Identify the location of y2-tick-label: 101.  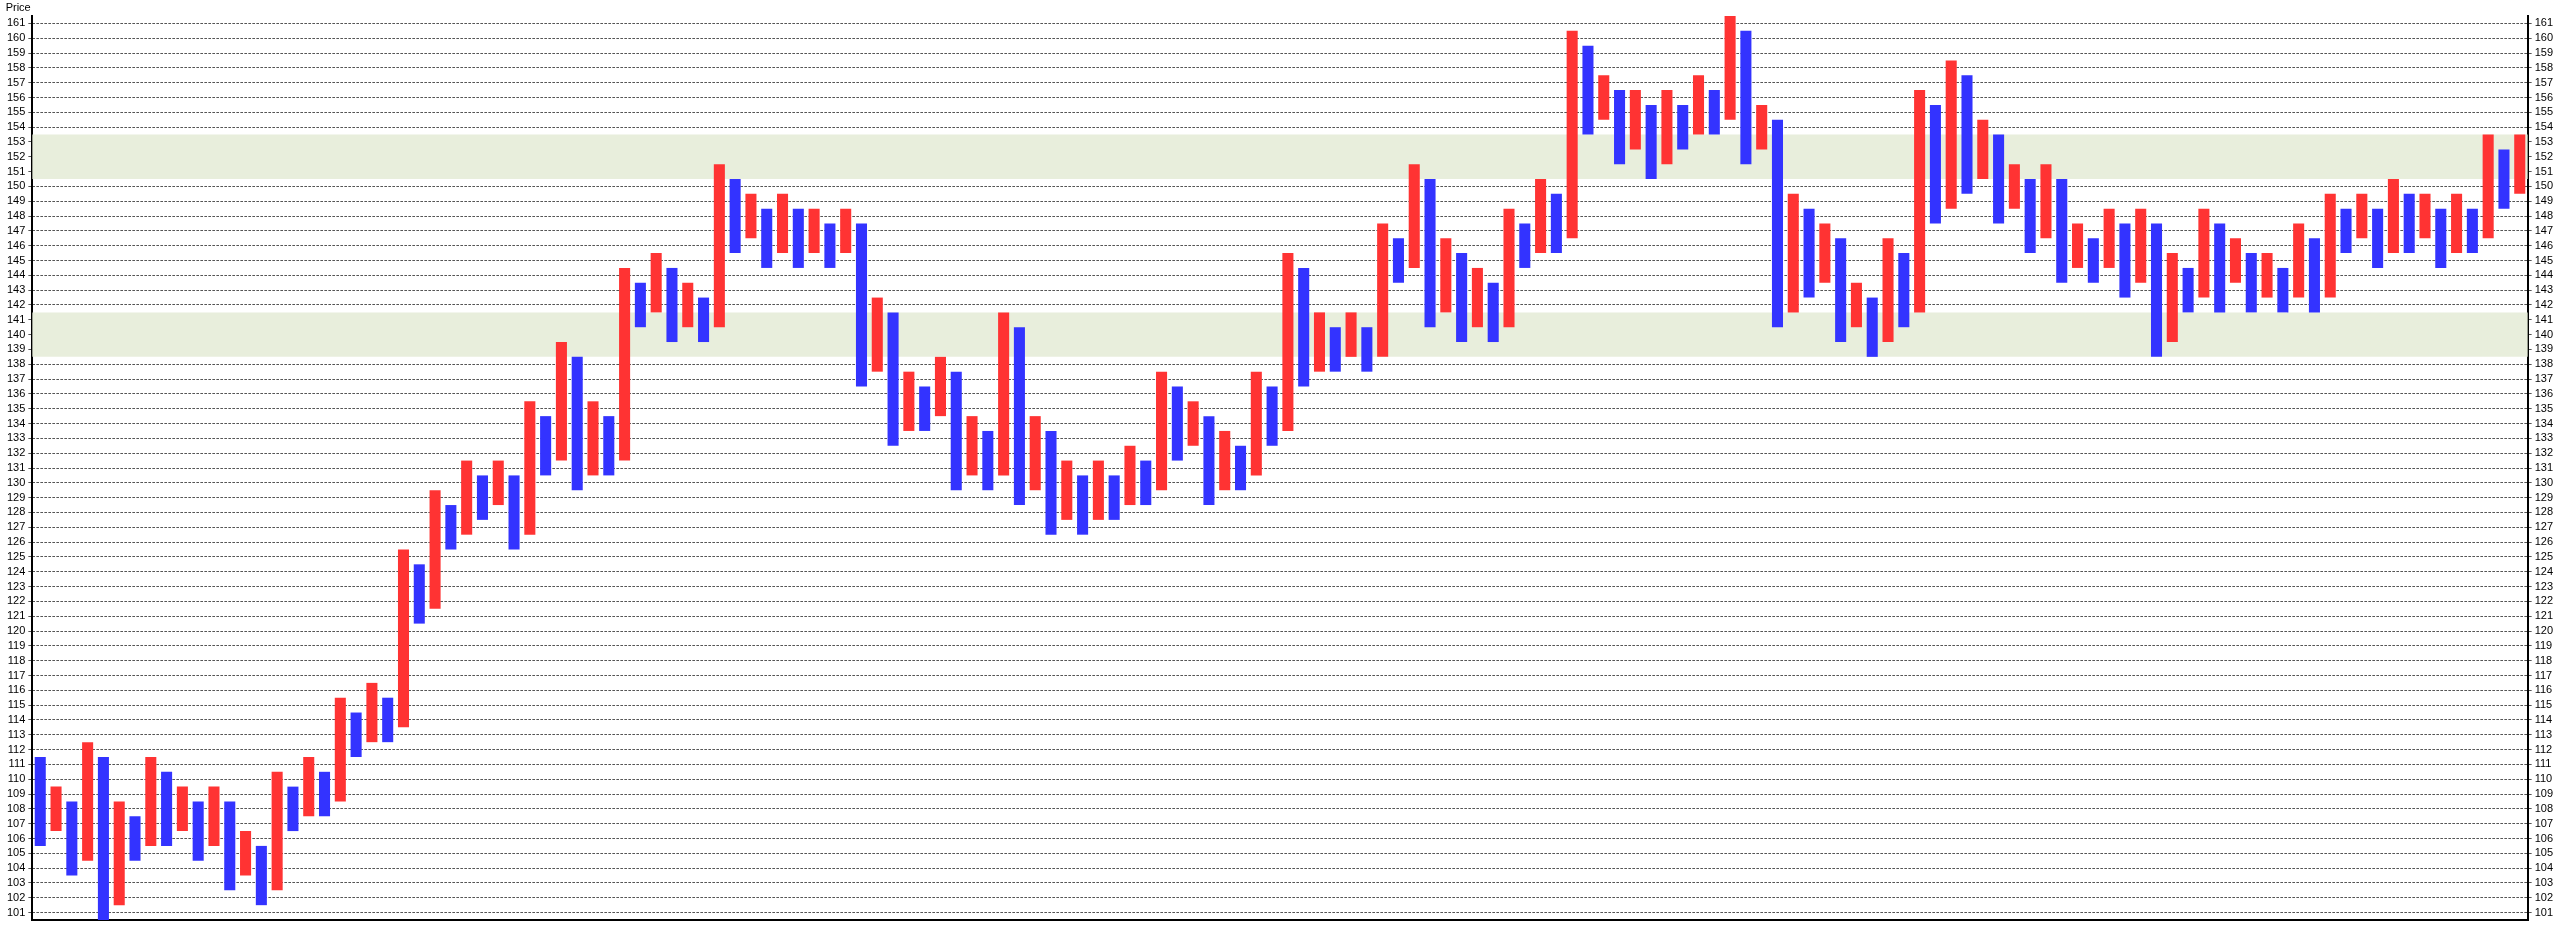
(2544, 911).